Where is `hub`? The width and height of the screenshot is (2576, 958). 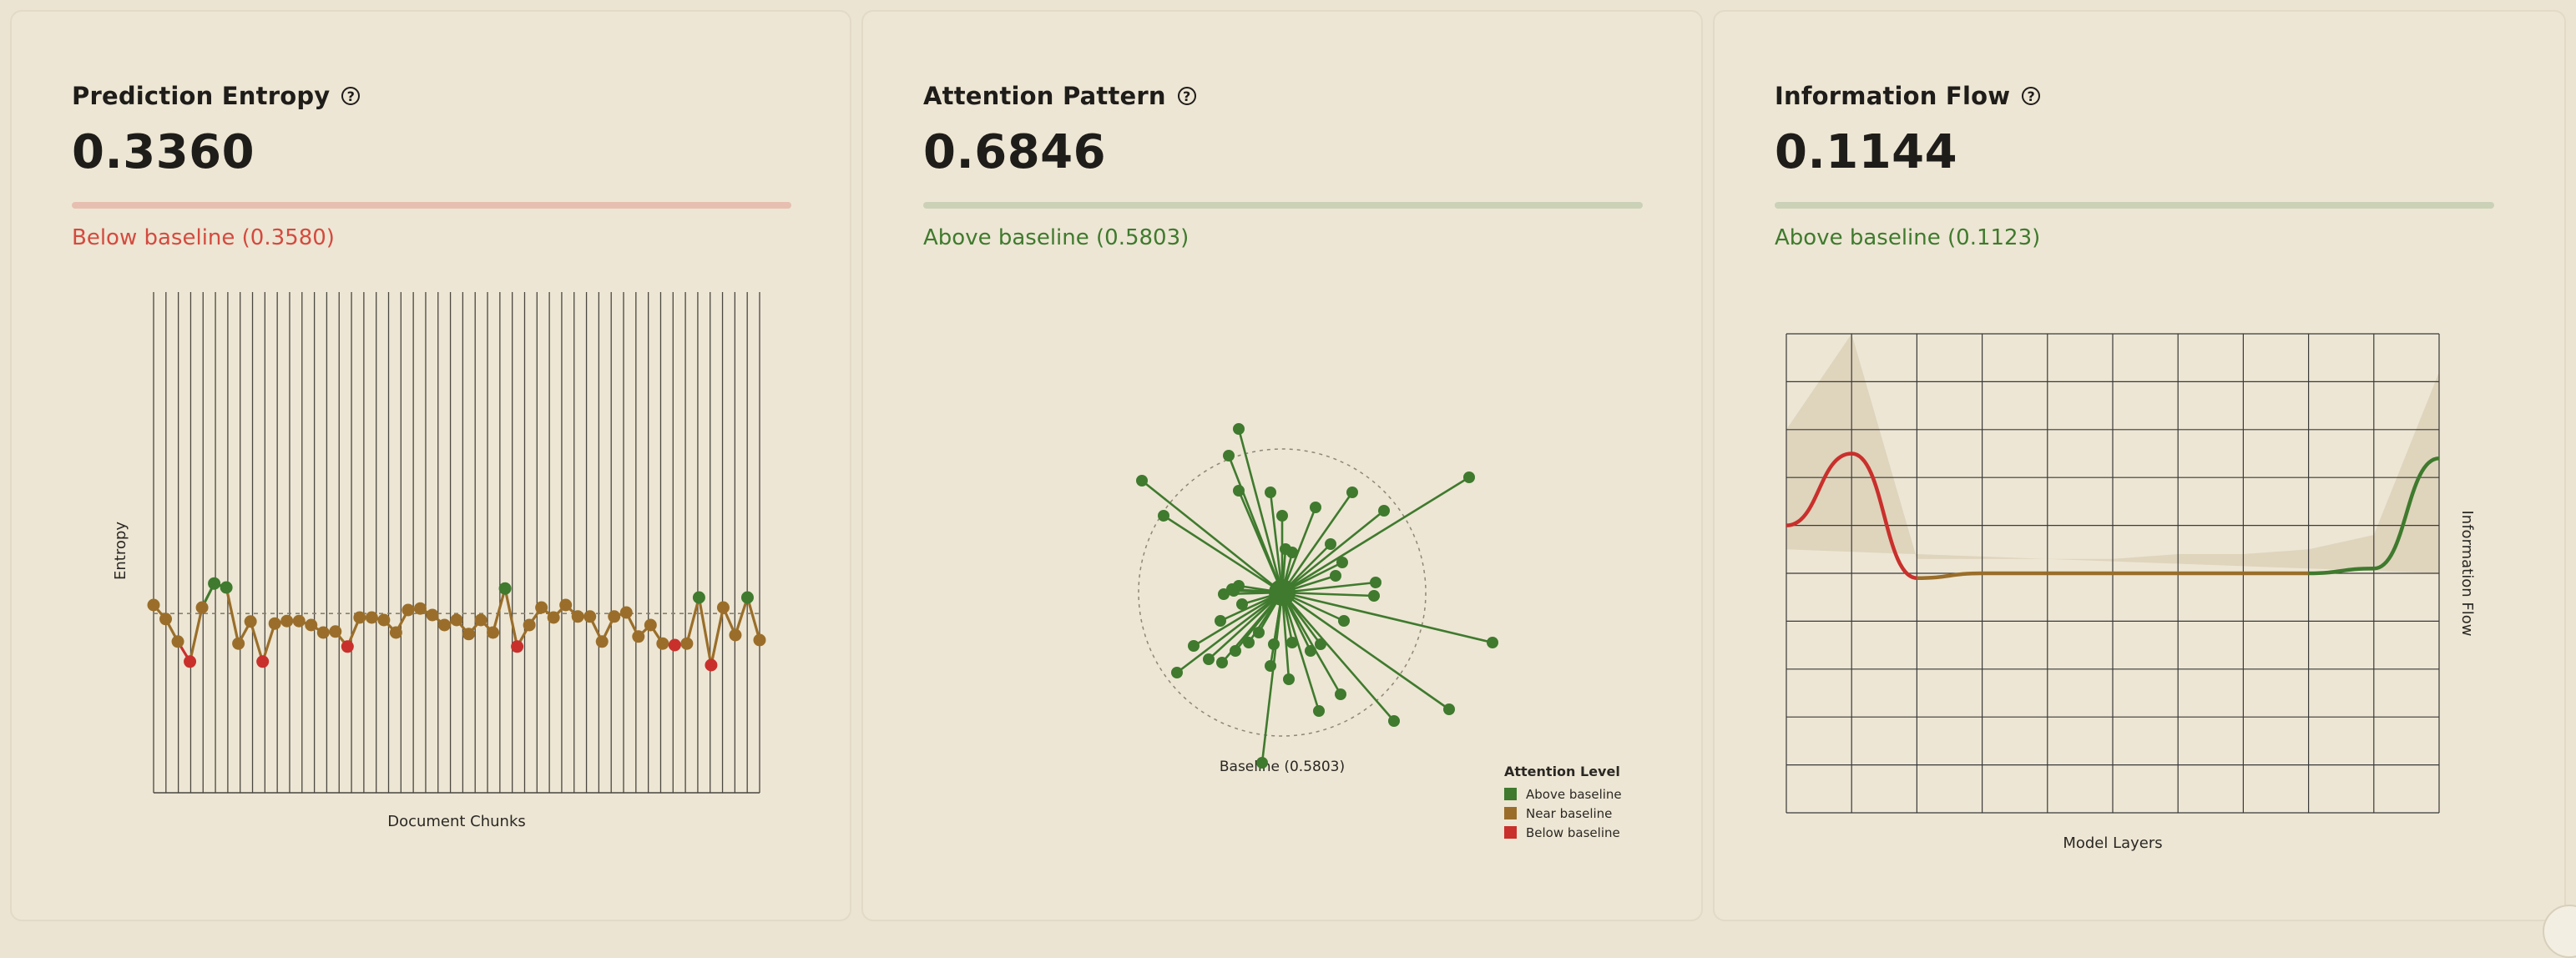 hub is located at coordinates (1282, 592).